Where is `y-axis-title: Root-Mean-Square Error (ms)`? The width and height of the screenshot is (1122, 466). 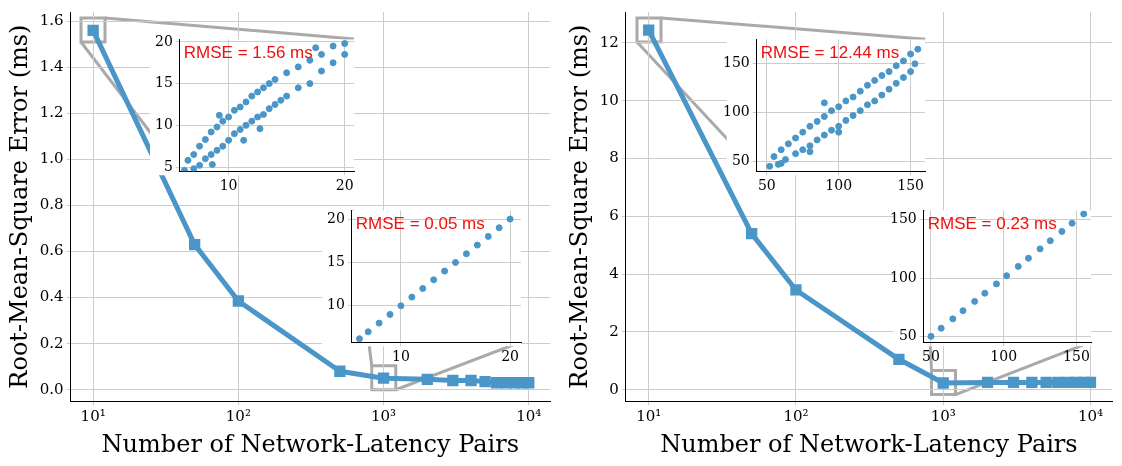 y-axis-title: Root-Mean-Square Error (ms) is located at coordinates (578, 206).